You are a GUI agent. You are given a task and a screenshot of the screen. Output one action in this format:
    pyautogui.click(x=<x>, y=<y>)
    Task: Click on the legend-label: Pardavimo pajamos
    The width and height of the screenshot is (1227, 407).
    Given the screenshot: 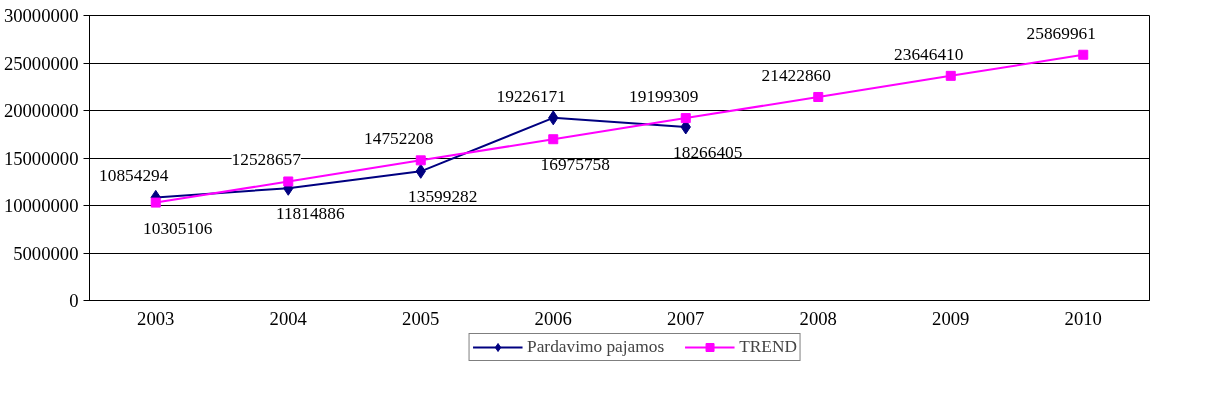 What is the action you would take?
    pyautogui.click(x=596, y=347)
    